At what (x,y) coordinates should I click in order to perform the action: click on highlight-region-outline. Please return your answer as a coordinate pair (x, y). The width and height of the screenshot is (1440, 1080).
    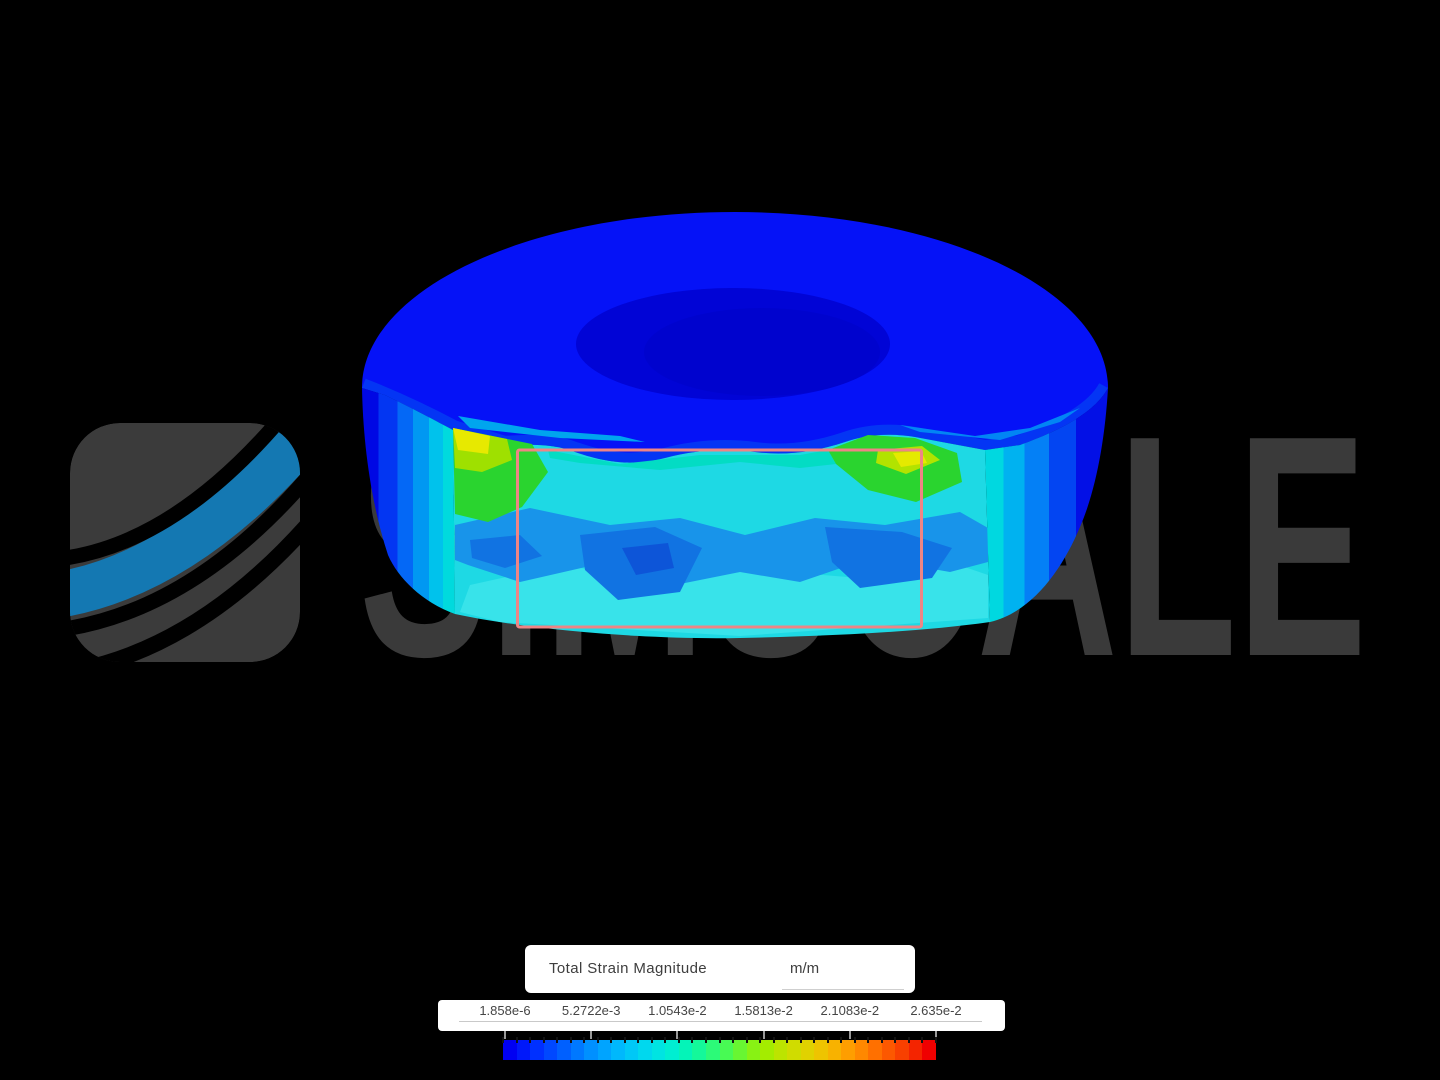
    Looking at the image, I should click on (719, 538).